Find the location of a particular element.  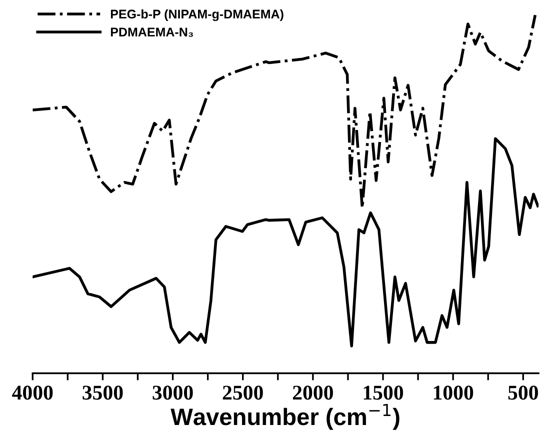

x-tick-label: 500 is located at coordinates (523, 393).